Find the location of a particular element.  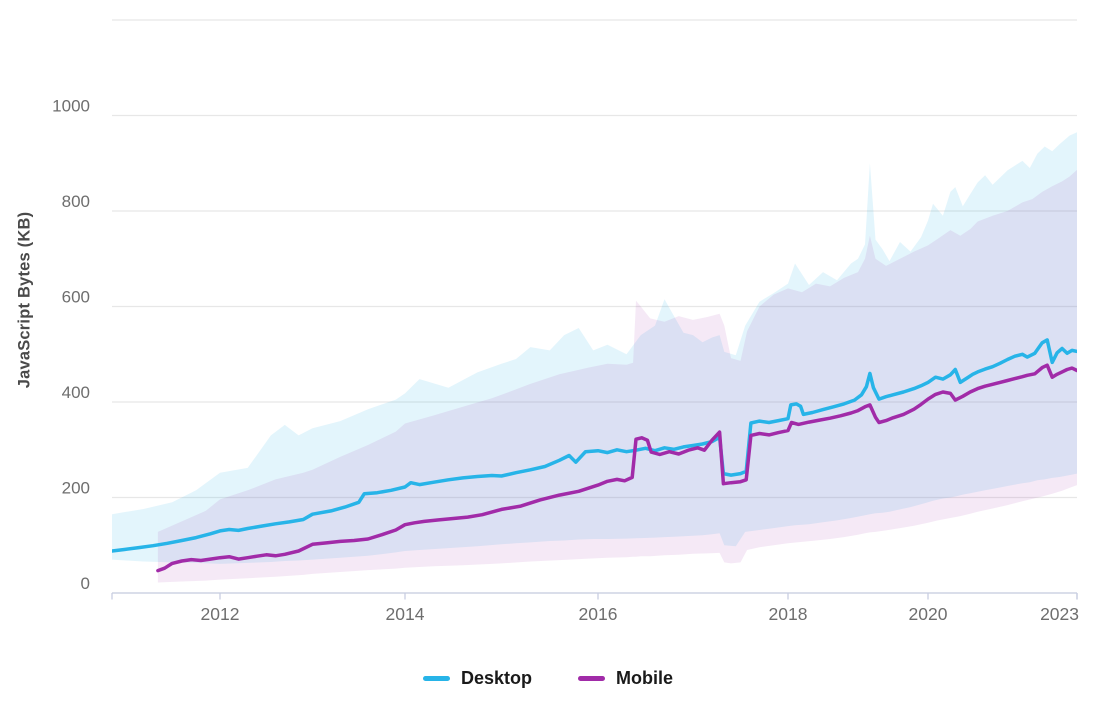

legend-item-desktop: Desktop is located at coordinates (477, 678).